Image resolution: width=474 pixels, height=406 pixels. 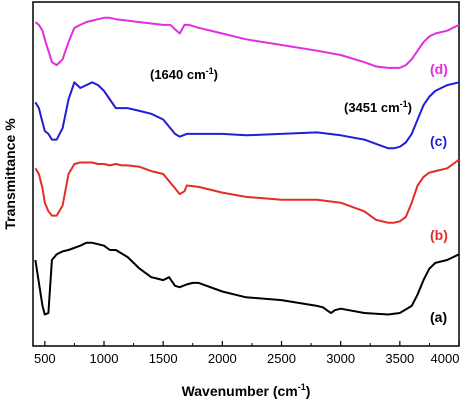 I want to click on x-tick-label: 2500, so click(x=281, y=358).